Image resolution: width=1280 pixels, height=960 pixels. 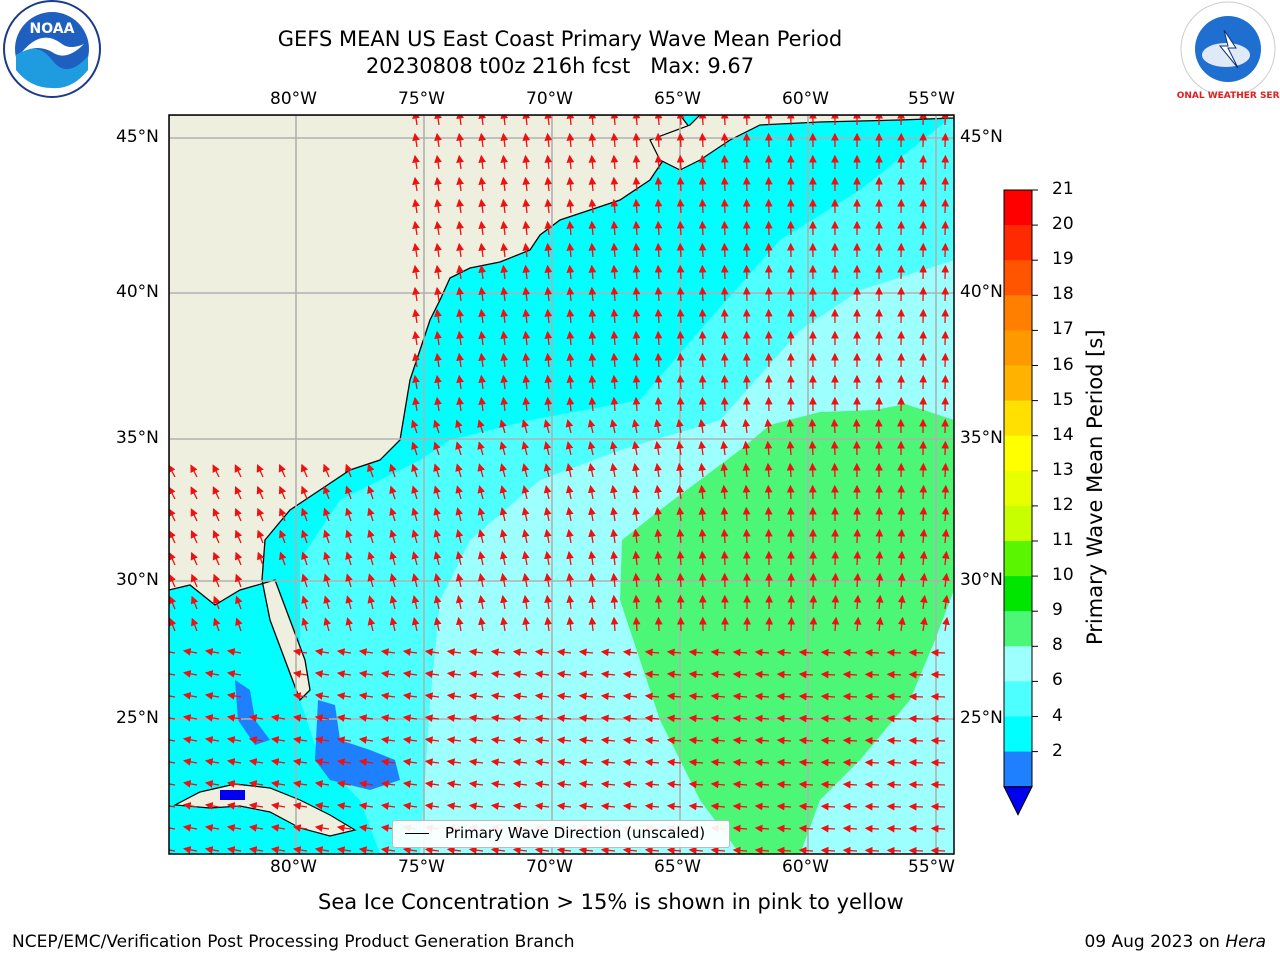 What do you see at coordinates (1057, 610) in the screenshot?
I see `colorbar-tick-label: 9` at bounding box center [1057, 610].